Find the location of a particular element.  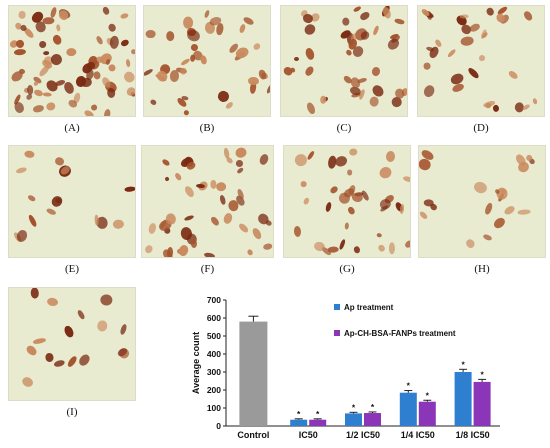

panel-a: (A) is located at coordinates (72, 70).